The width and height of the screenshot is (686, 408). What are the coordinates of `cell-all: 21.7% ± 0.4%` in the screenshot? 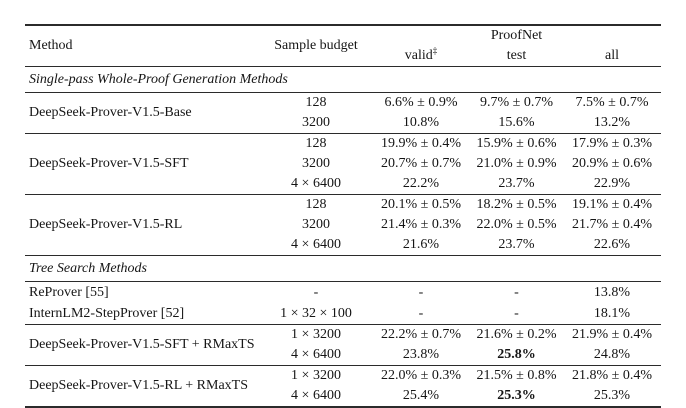 It's located at (612, 224).